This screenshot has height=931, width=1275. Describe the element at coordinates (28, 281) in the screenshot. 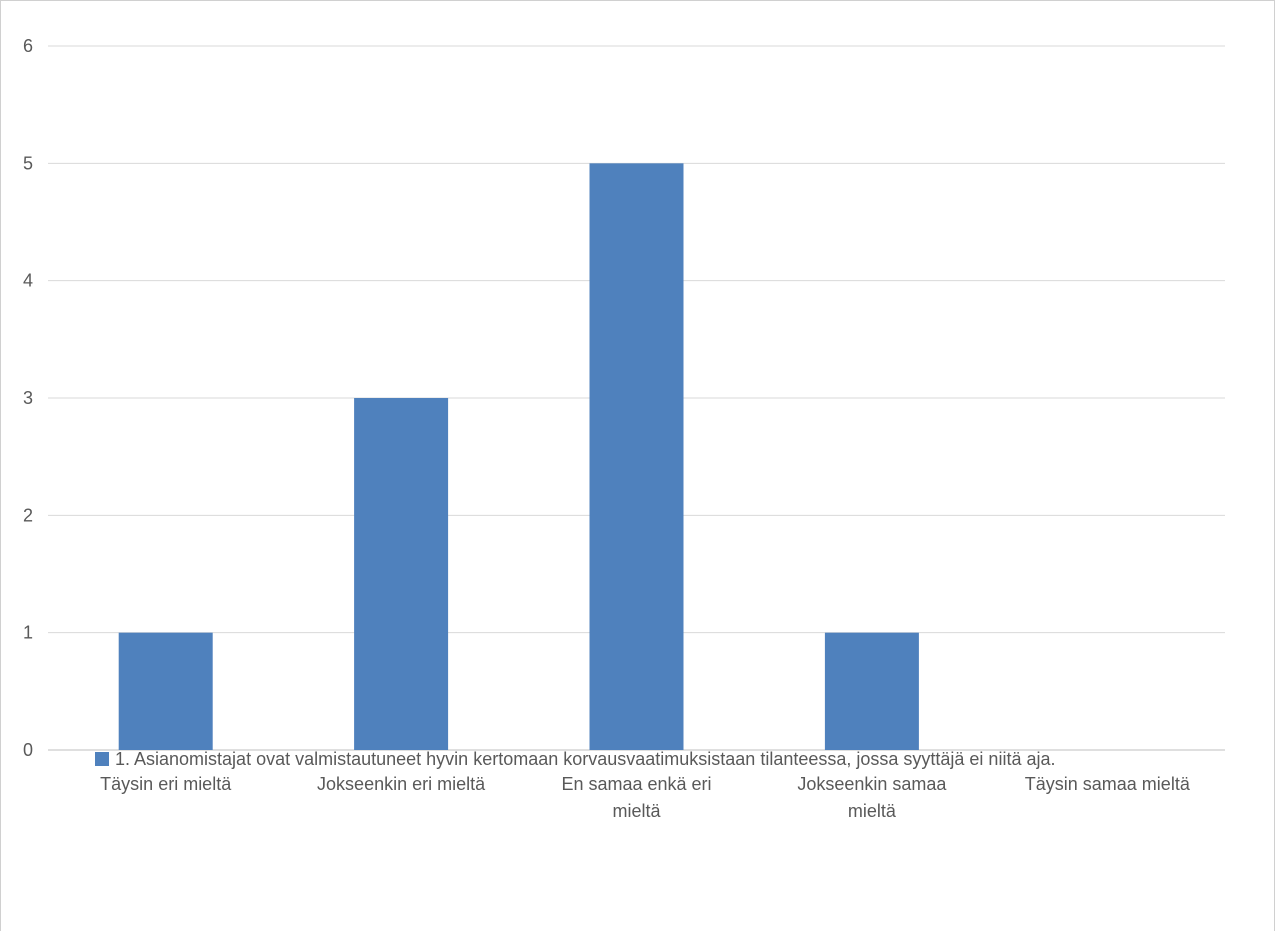

I see `y-tick-label: 4` at that location.